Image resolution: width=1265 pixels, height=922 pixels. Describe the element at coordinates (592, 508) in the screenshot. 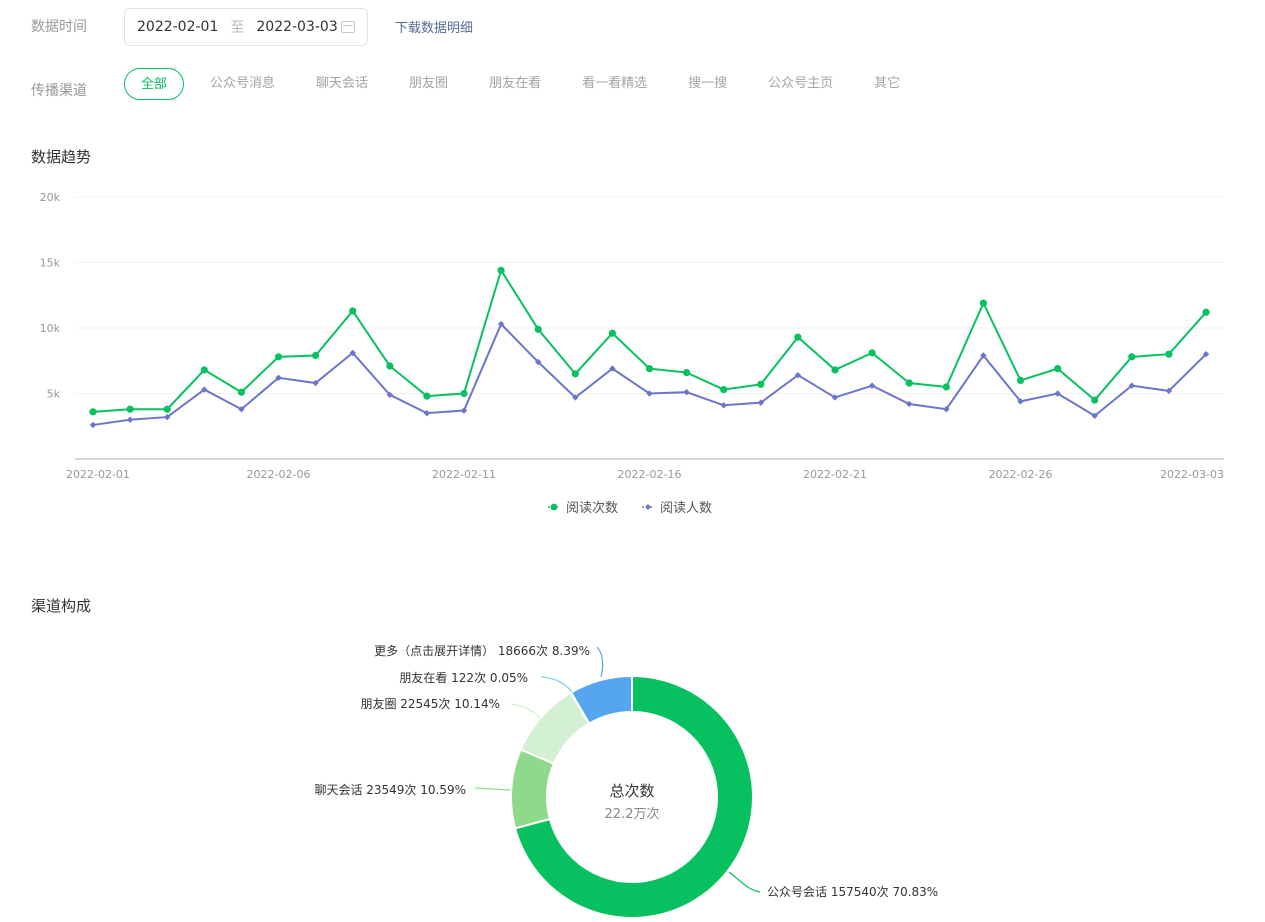

I see `legend-label: 阅读次数` at that location.